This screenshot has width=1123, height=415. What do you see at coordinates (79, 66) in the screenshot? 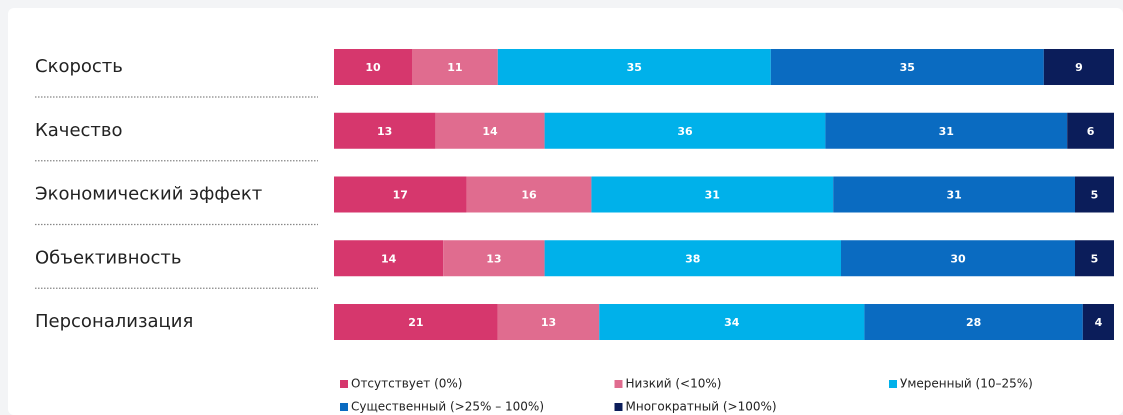
I see `category-label: Скорость` at bounding box center [79, 66].